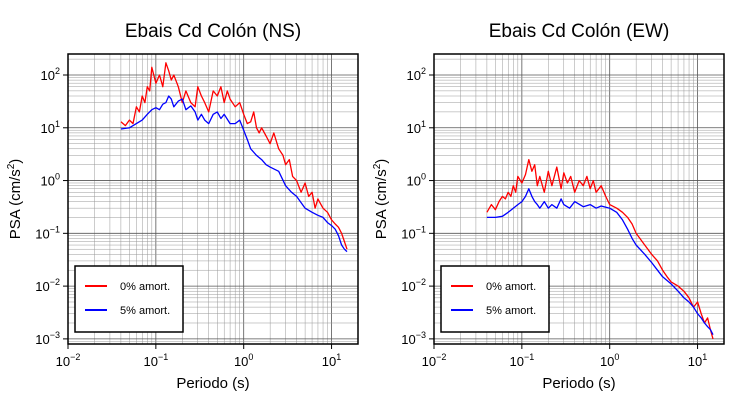  Describe the element at coordinates (579, 31) in the screenshot. I see `chart-title: Ebais Cd Colón (EW)` at that location.